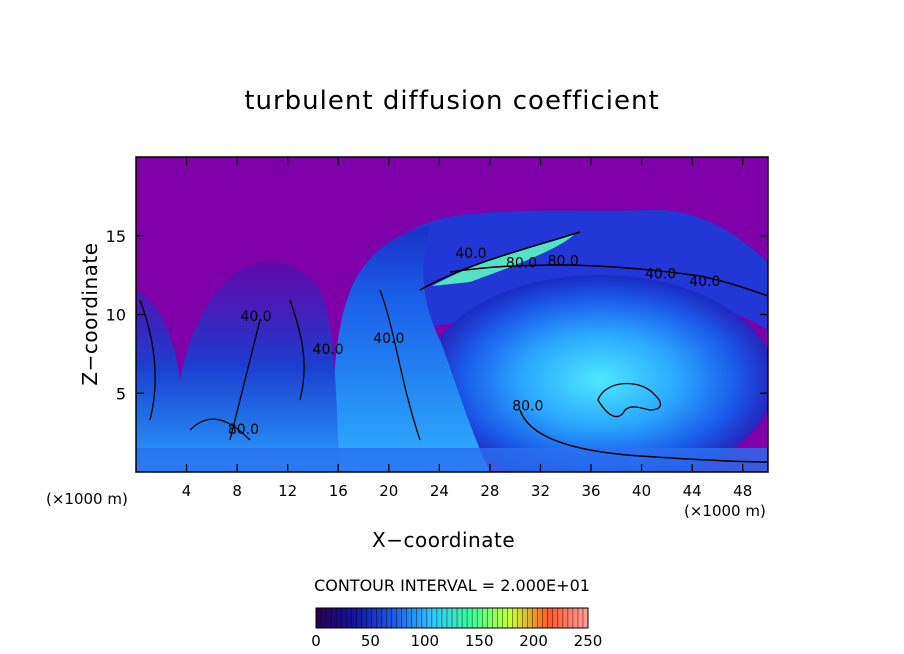  Describe the element at coordinates (187, 491) in the screenshot. I see `x-tick-label: 4` at that location.